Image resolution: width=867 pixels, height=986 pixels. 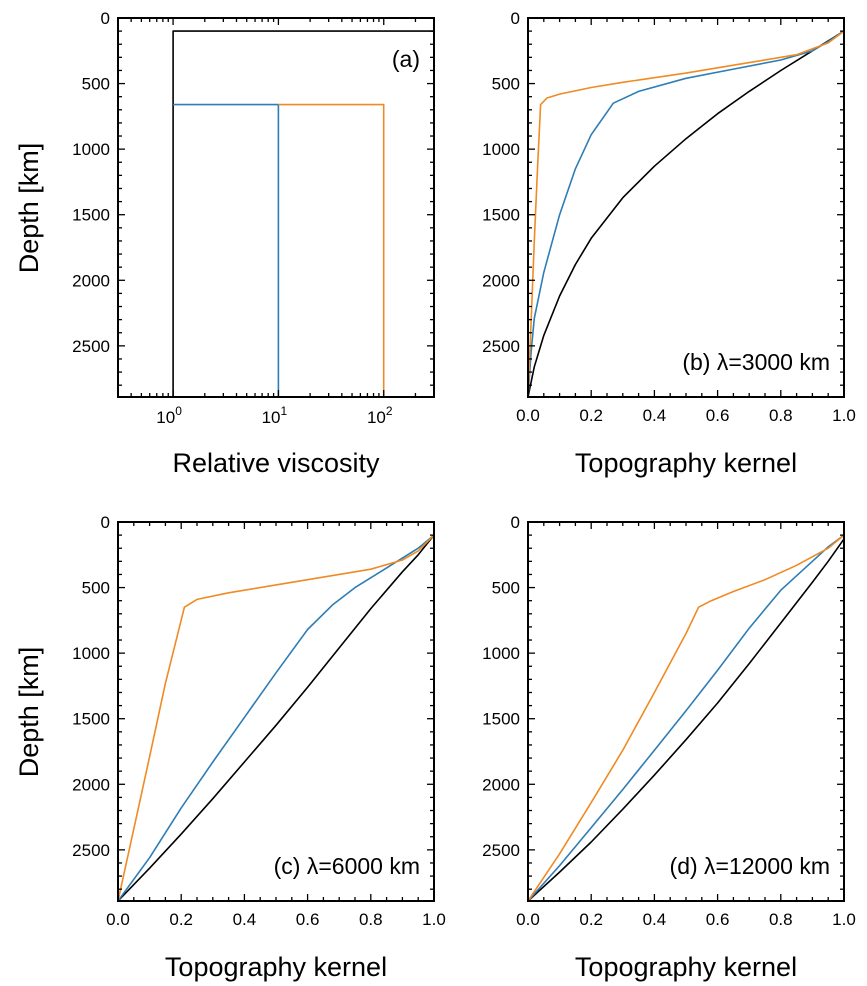 What do you see at coordinates (169, 415) in the screenshot?
I see `x-tick-label: 10⁰` at bounding box center [169, 415].